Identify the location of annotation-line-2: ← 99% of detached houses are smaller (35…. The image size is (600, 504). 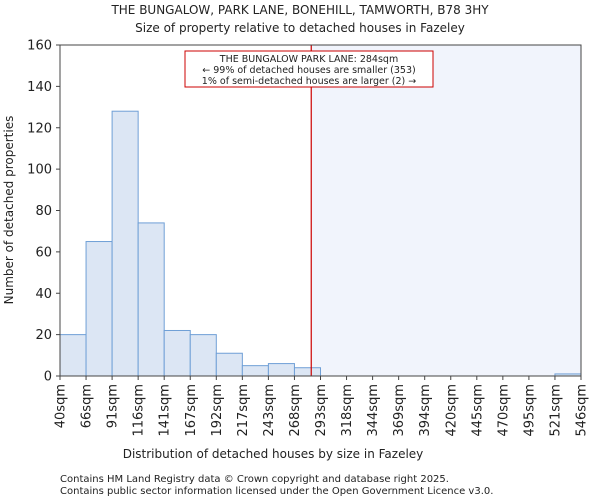
(308, 70).